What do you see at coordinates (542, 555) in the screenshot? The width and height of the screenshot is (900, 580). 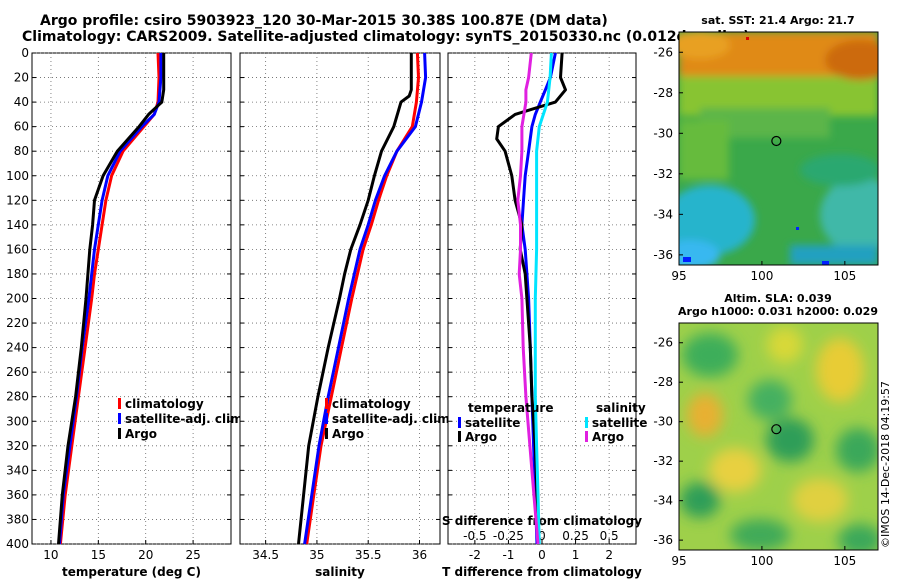 I see `x-tick-label: 0` at bounding box center [542, 555].